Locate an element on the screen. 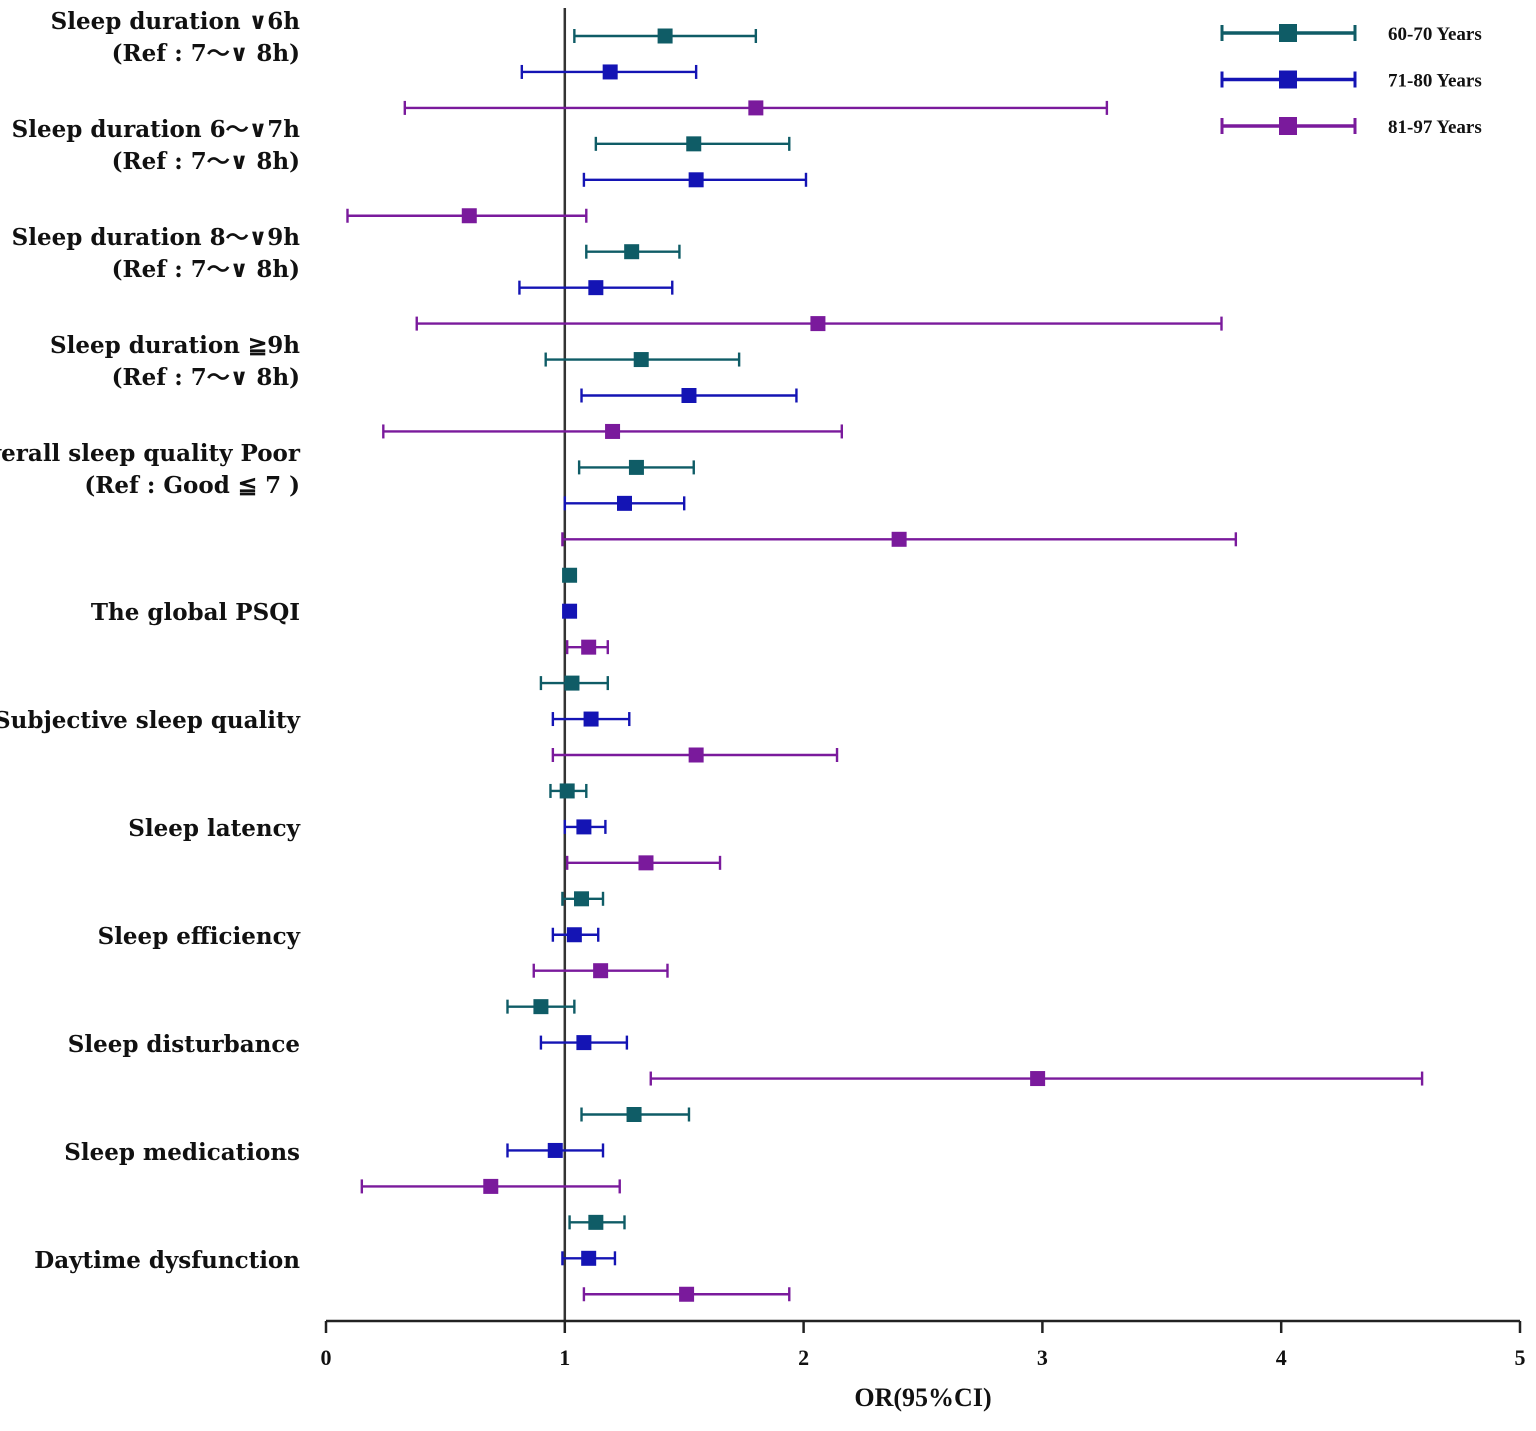 This screenshot has height=1431, width=1536. x-tick-label: 0 is located at coordinates (326, 1357).